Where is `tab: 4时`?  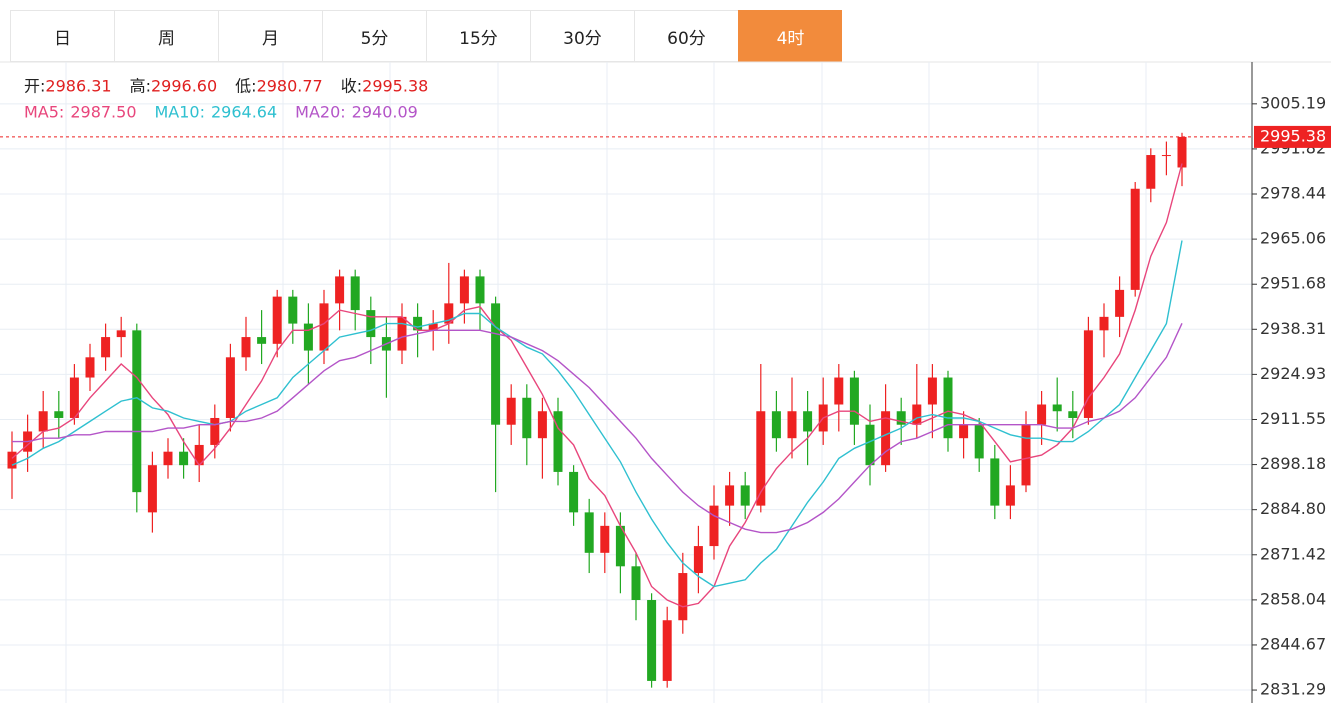 tab: 4时 is located at coordinates (790, 36).